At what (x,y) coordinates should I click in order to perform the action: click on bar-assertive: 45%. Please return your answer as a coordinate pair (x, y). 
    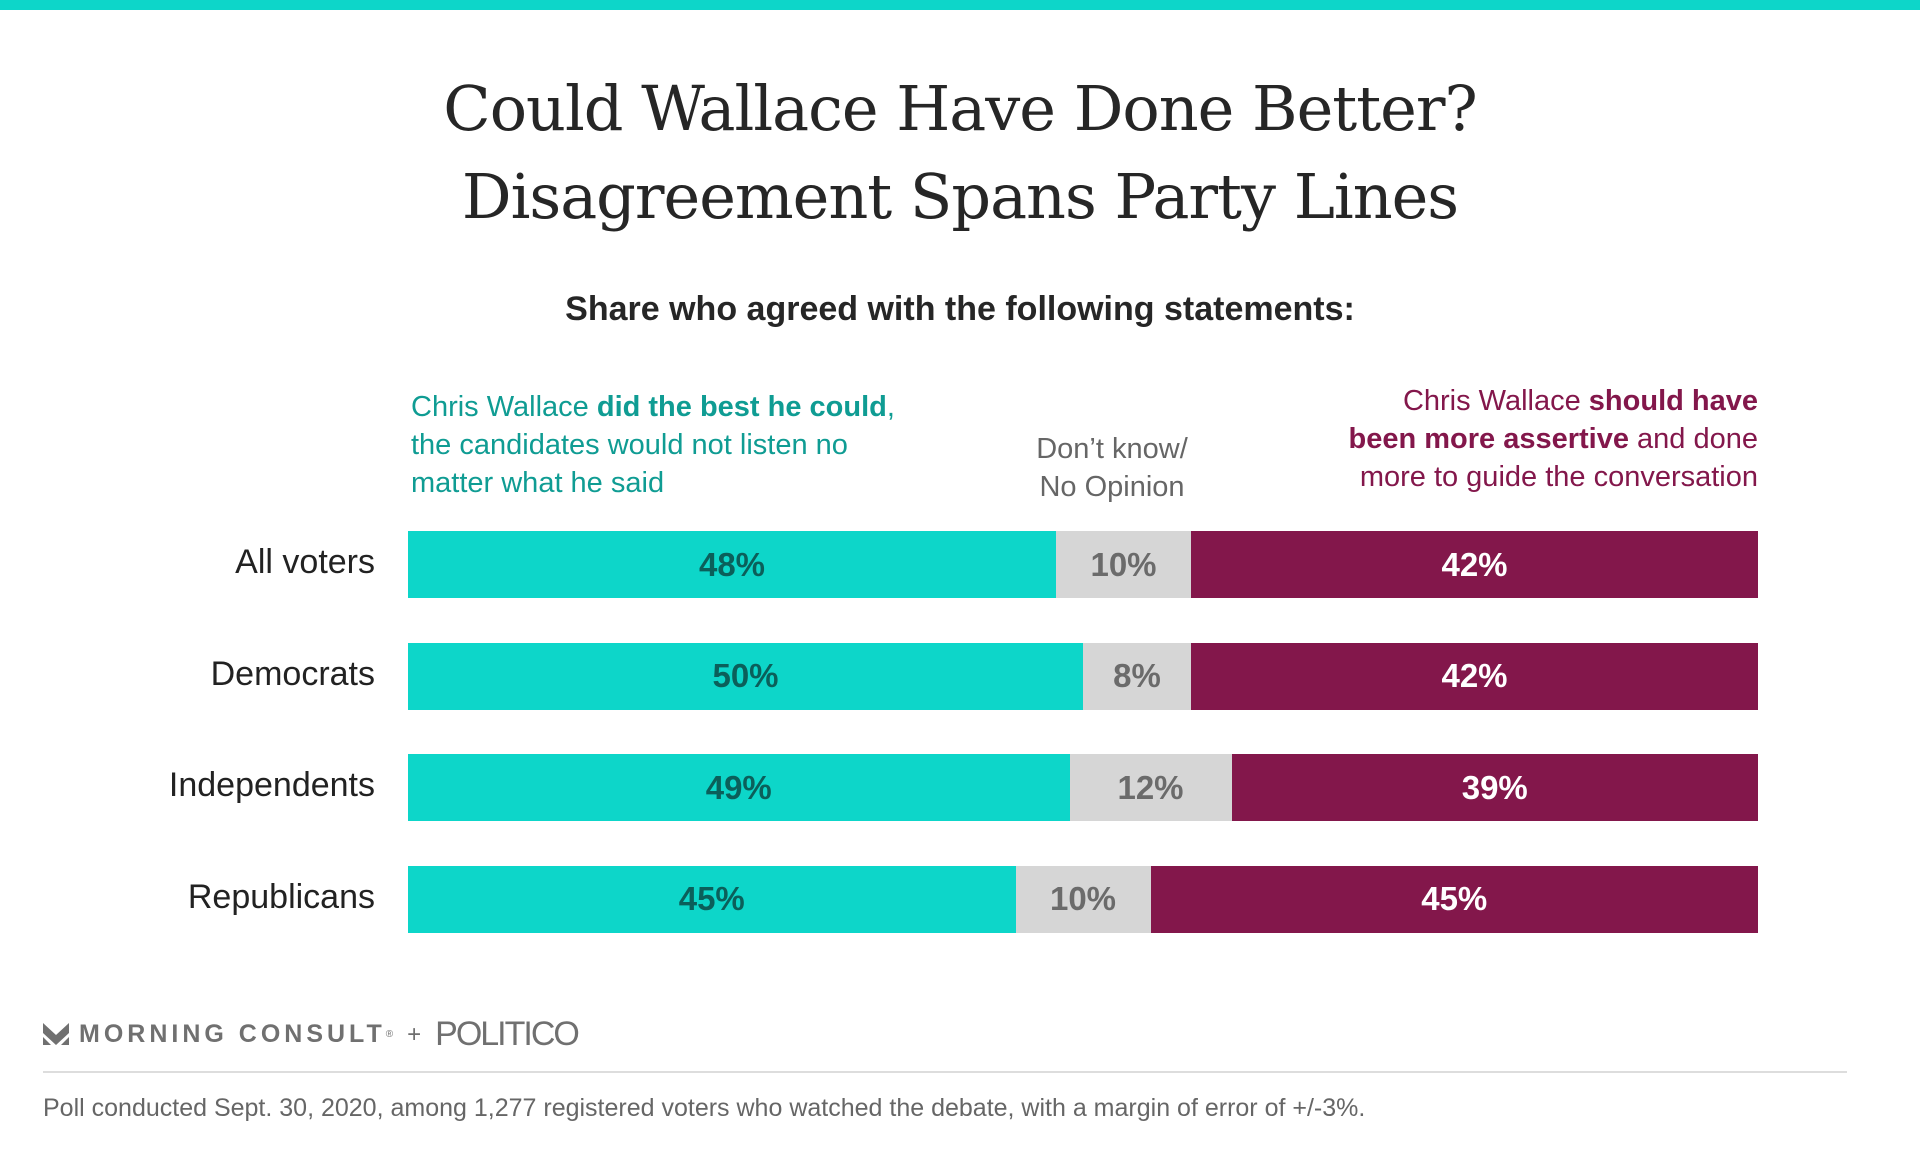
    Looking at the image, I should click on (1454, 899).